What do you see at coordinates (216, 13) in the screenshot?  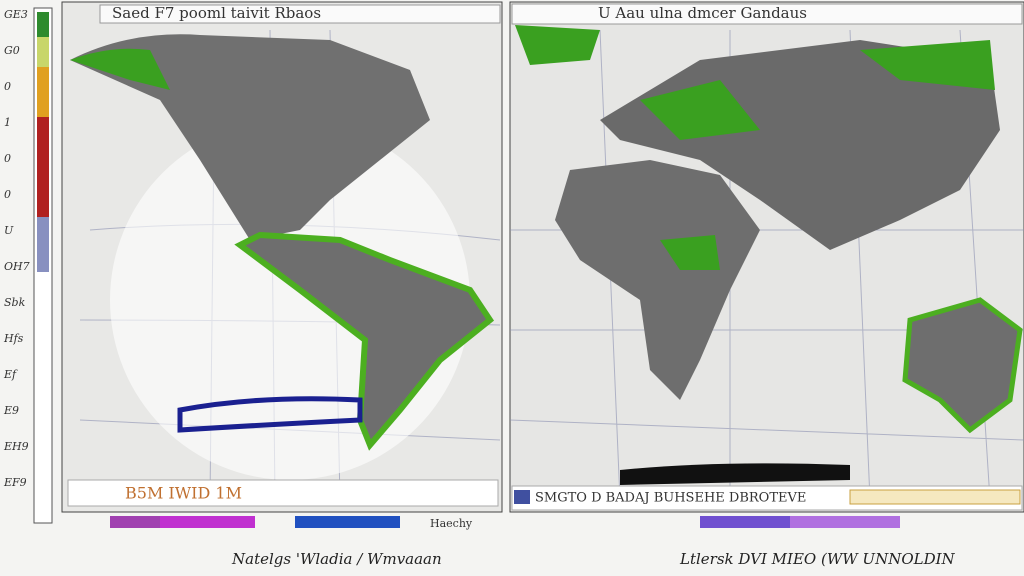 I see `panel-title: Saed F7 pooml taivit Rbaos` at bounding box center [216, 13].